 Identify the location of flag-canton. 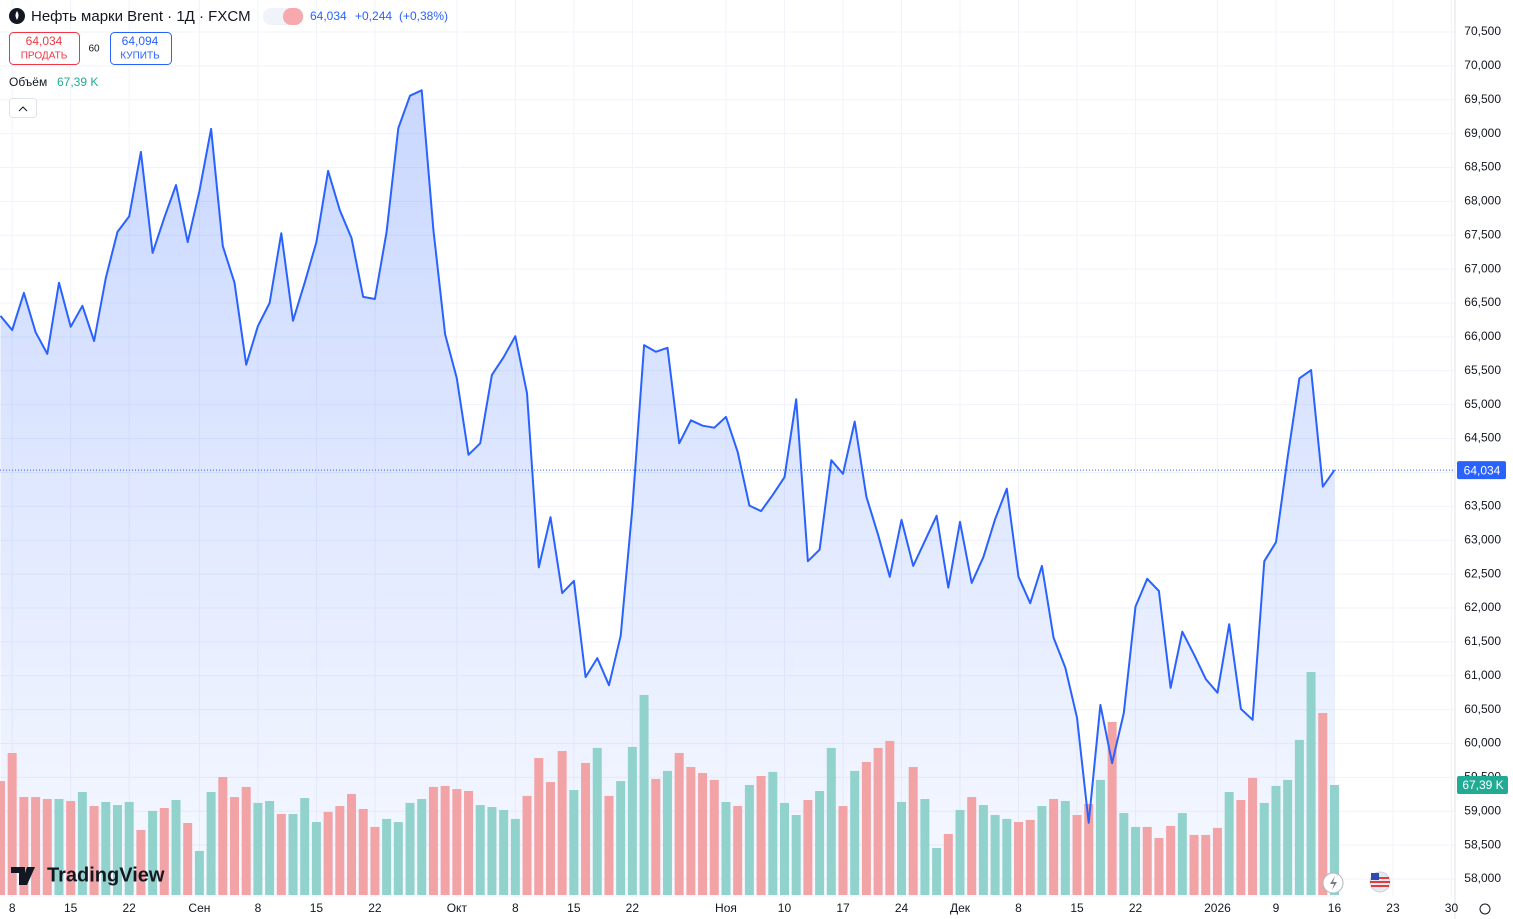
(1375, 876).